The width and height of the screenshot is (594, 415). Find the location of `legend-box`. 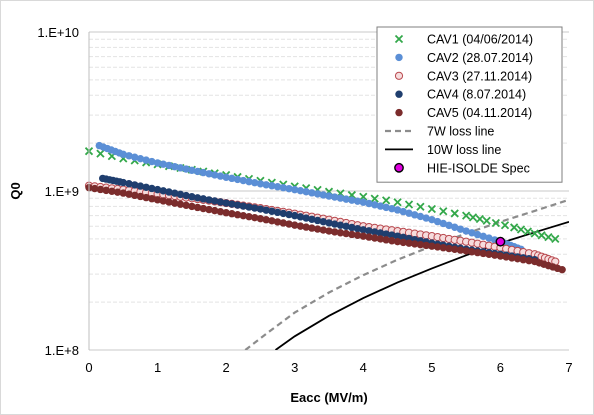

legend-box is located at coordinates (469, 104).